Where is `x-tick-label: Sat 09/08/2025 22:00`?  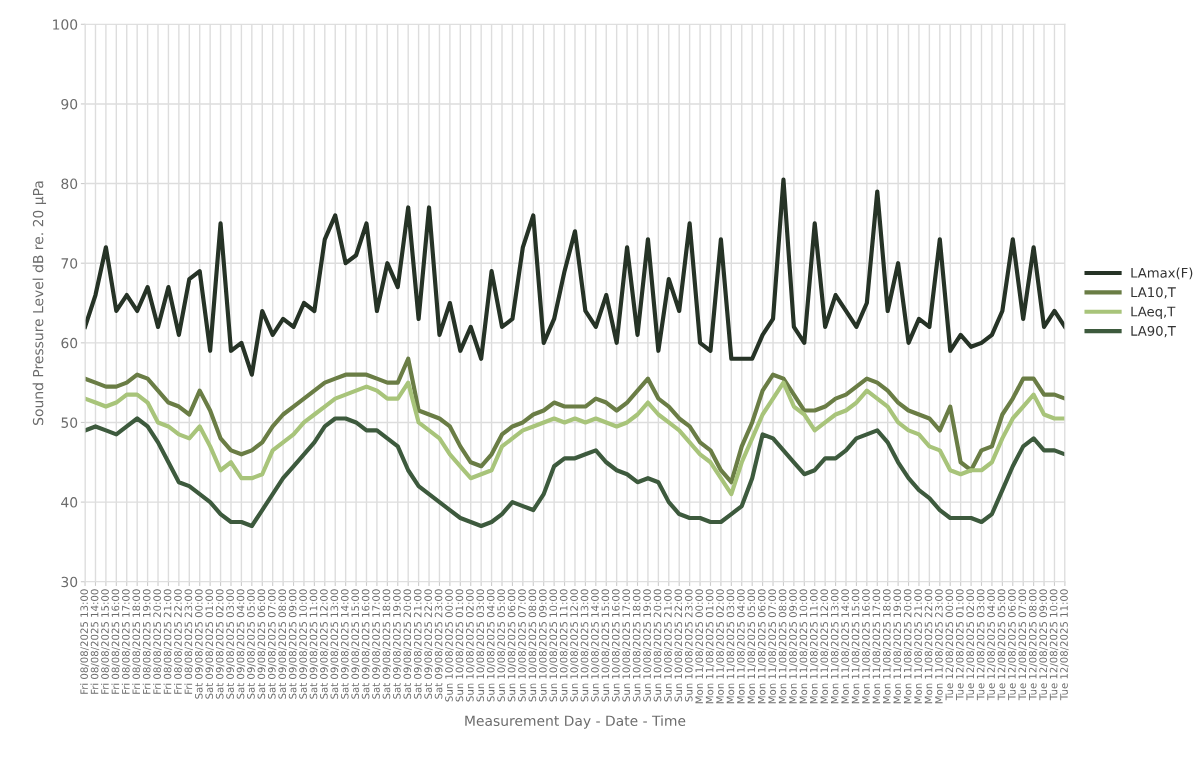
x-tick-label: Sat 09/08/2025 22:00 is located at coordinates (428, 644).